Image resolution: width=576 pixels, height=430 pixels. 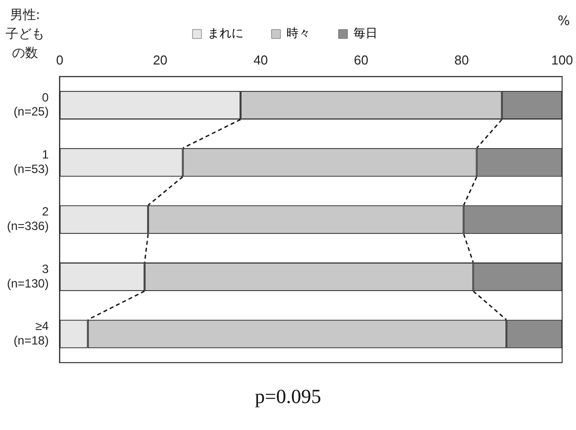 I want to click on y-axis-title: 男性:子どもの数, so click(x=25, y=35).